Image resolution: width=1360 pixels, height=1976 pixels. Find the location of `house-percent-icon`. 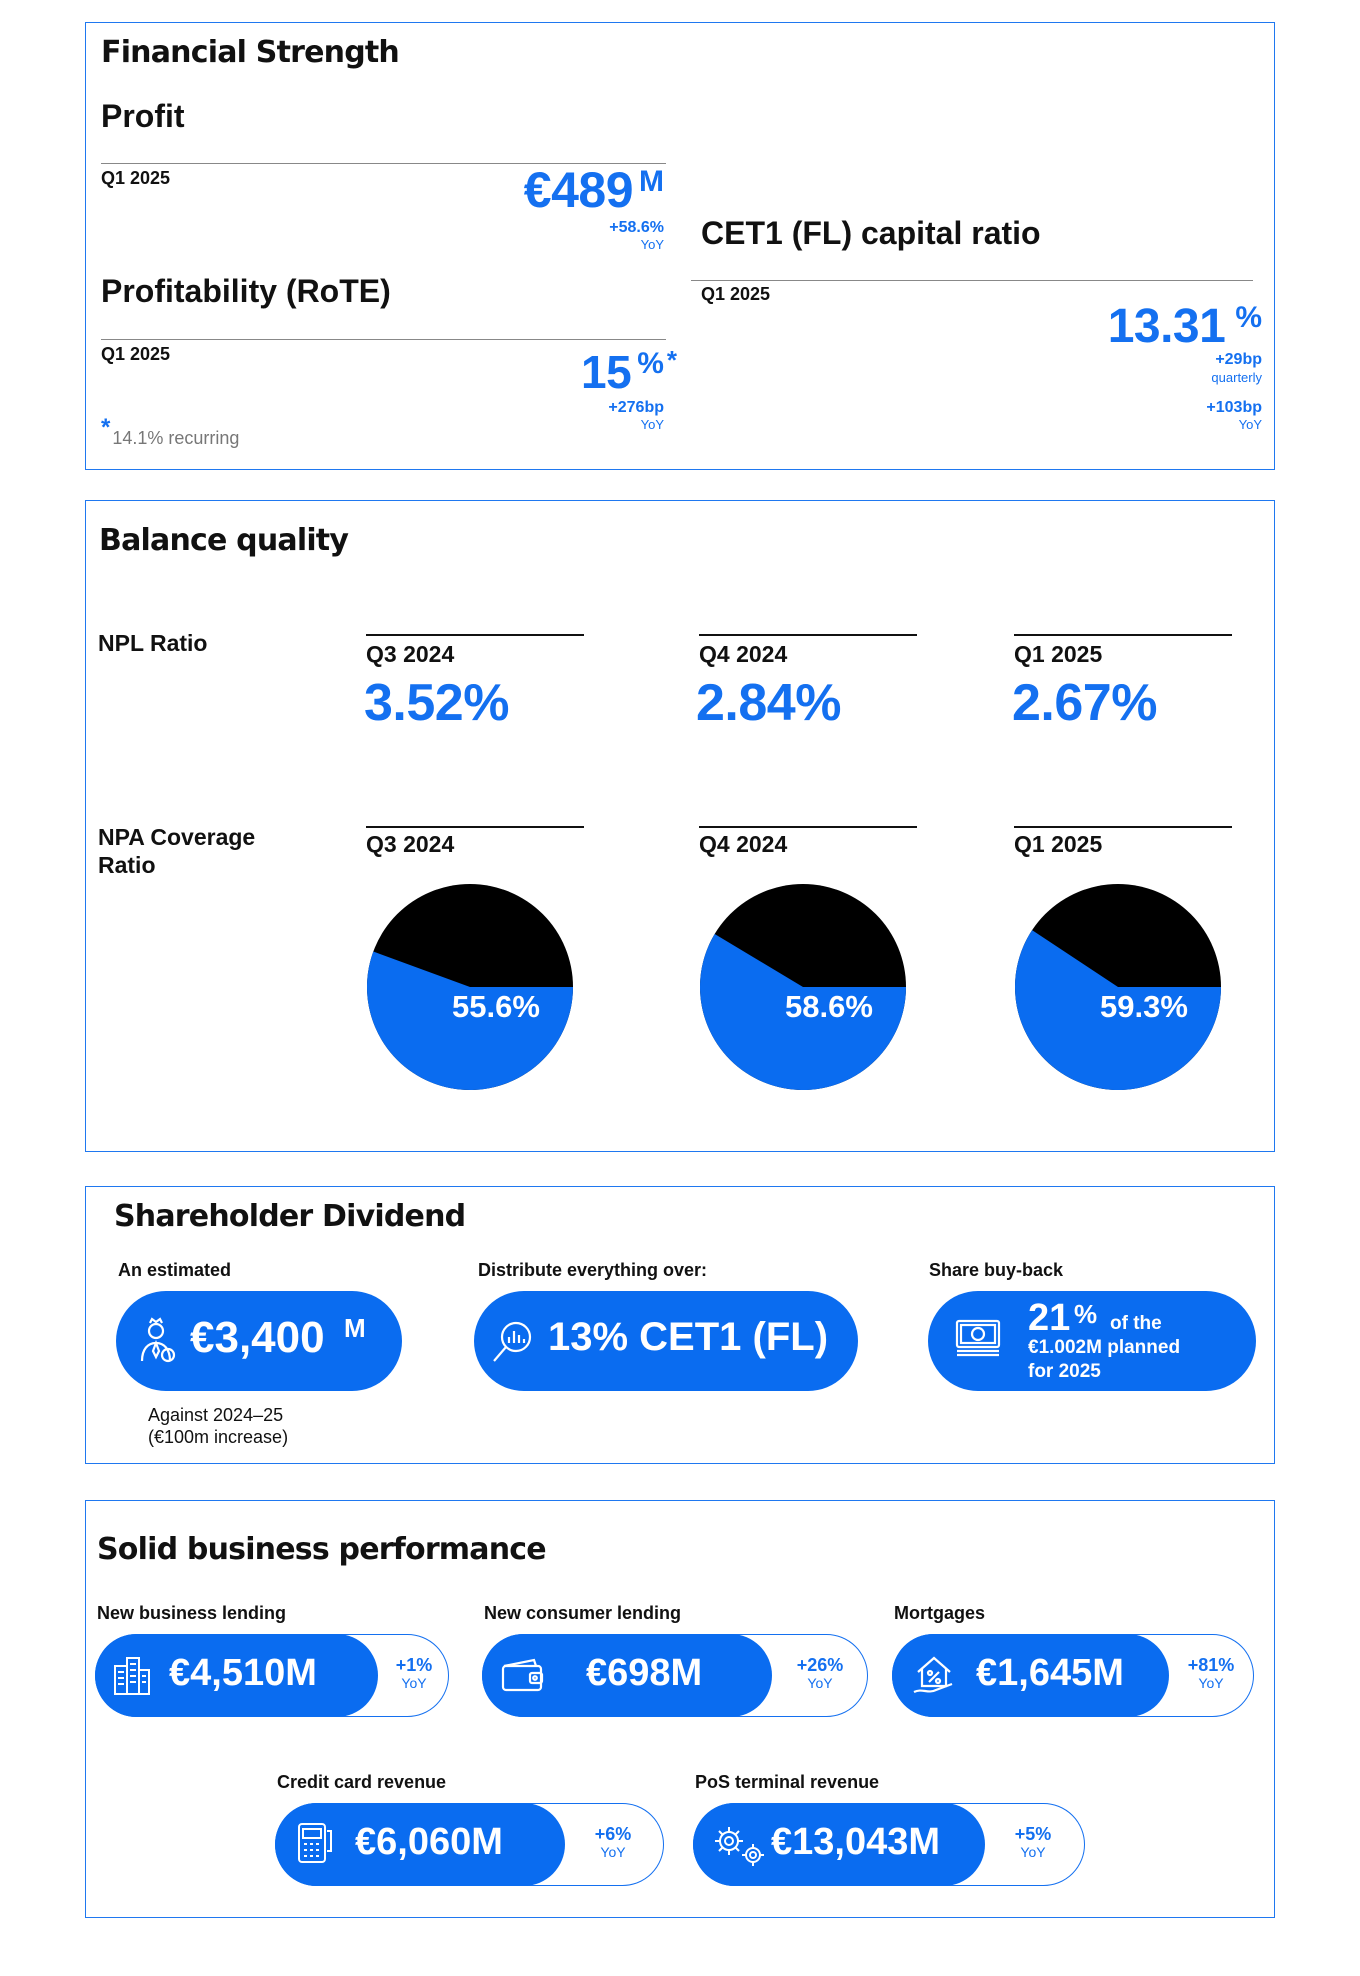

house-percent-icon is located at coordinates (934, 1674).